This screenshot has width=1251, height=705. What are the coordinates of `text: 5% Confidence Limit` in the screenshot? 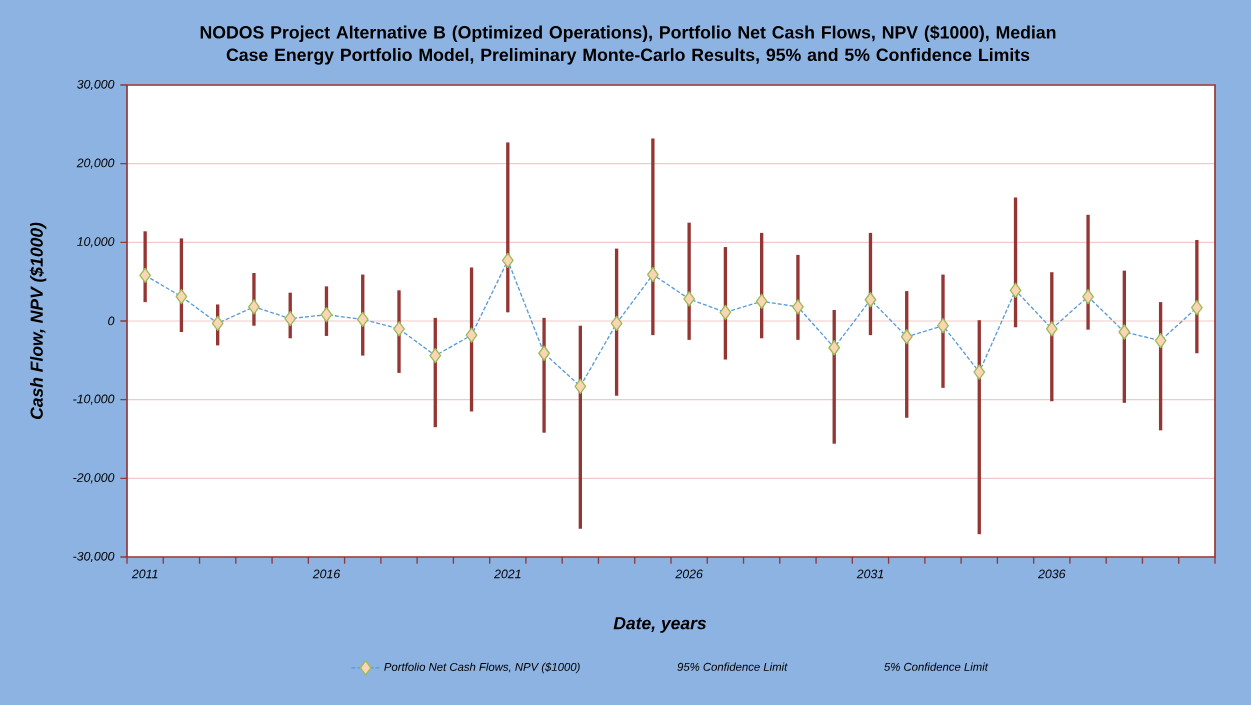 It's located at (936, 666).